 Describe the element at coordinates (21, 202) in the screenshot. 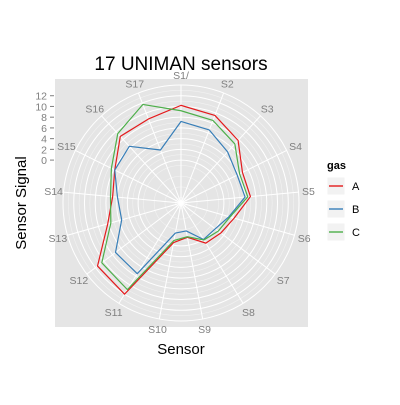

I see `y-axis-label: Sensor Signal` at that location.